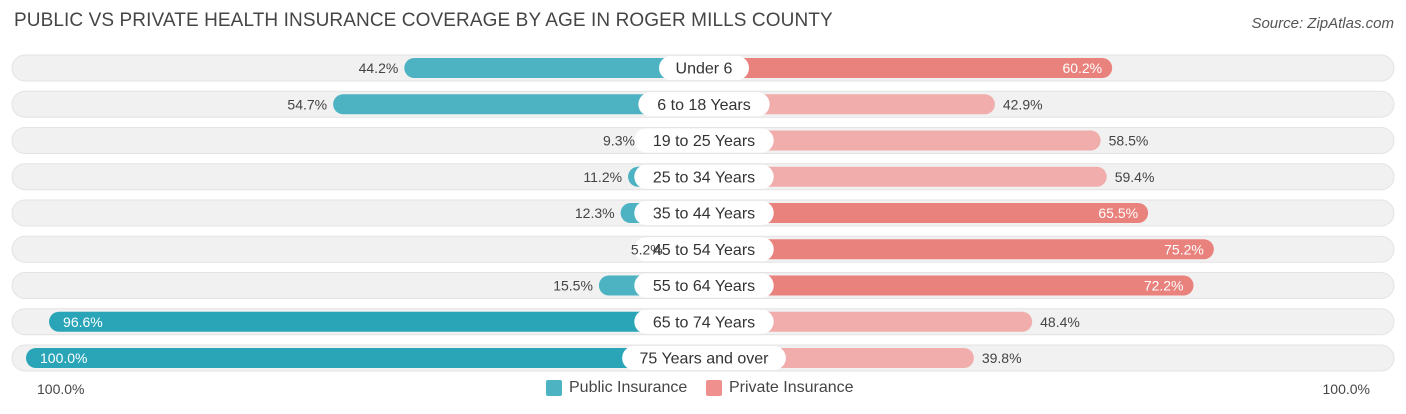  Describe the element at coordinates (554, 388) in the screenshot. I see `legend-swatch-public` at that location.